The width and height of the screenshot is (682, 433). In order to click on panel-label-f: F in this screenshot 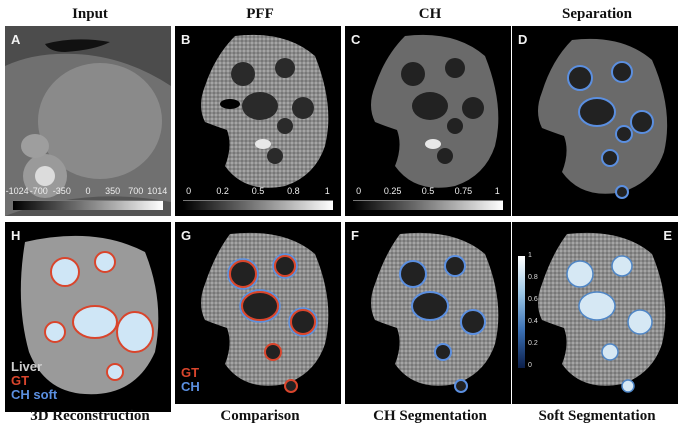, I will do `click(355, 235)`.